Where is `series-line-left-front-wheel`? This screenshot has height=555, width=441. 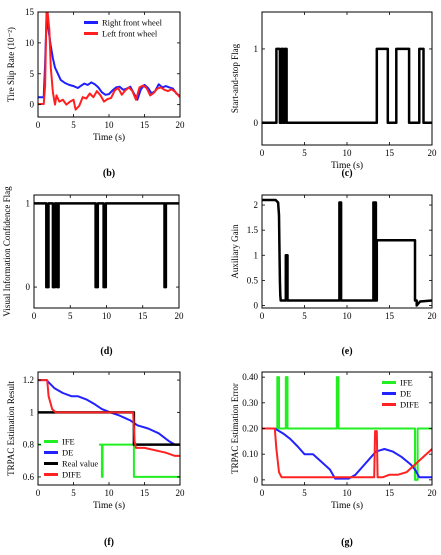 series-line-left-front-wheel is located at coordinates (109, 61).